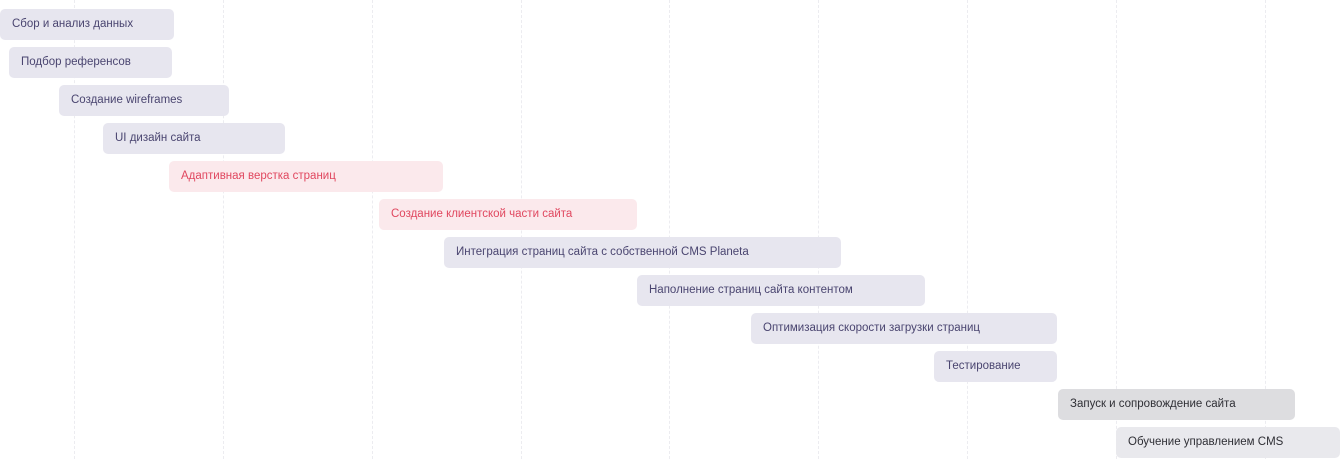  I want to click on task-bar: Подбор референсов, so click(90, 62).